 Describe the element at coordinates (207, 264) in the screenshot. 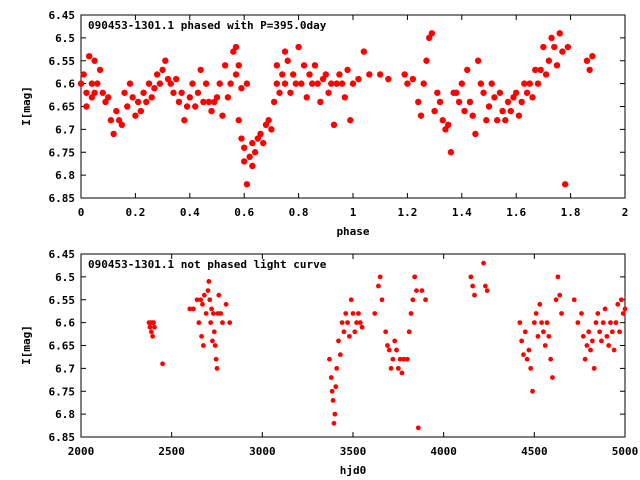

I see `unphased-chart-title: 090453-1301.1 not phased light curve` at that location.